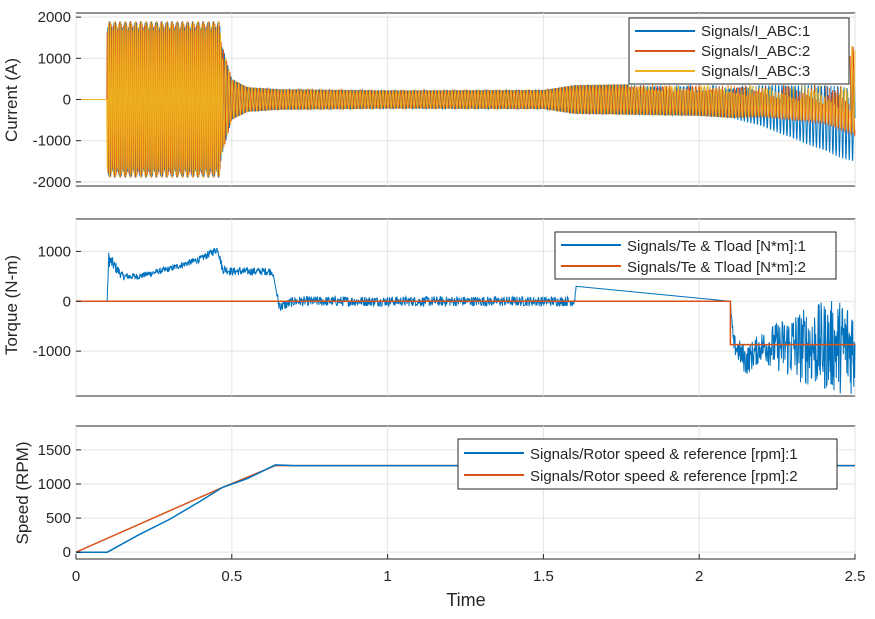 This screenshot has height=619, width=875. Describe the element at coordinates (543, 576) in the screenshot. I see `x-tick-label: 1.5` at that location.